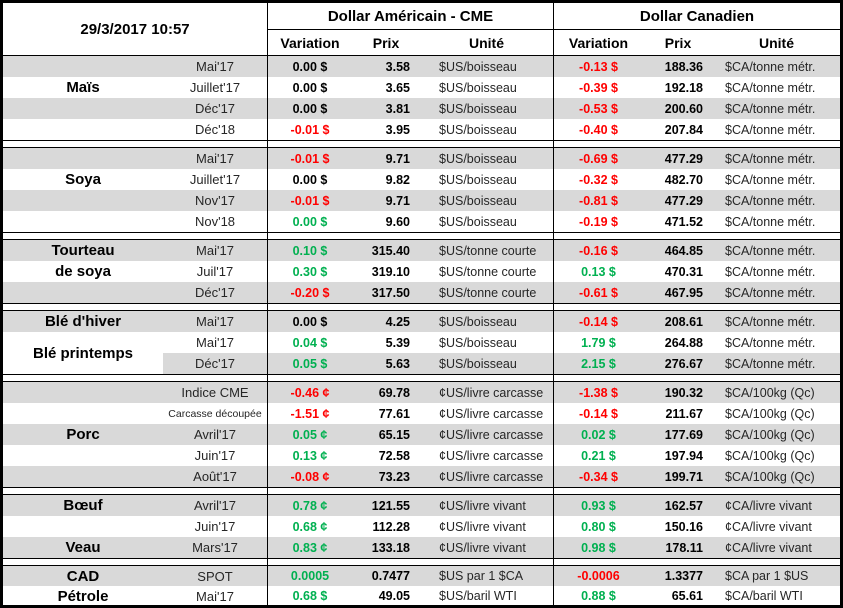  Describe the element at coordinates (678, 505) in the screenshot. I see `ca-price-cell: 162.57` at that location.